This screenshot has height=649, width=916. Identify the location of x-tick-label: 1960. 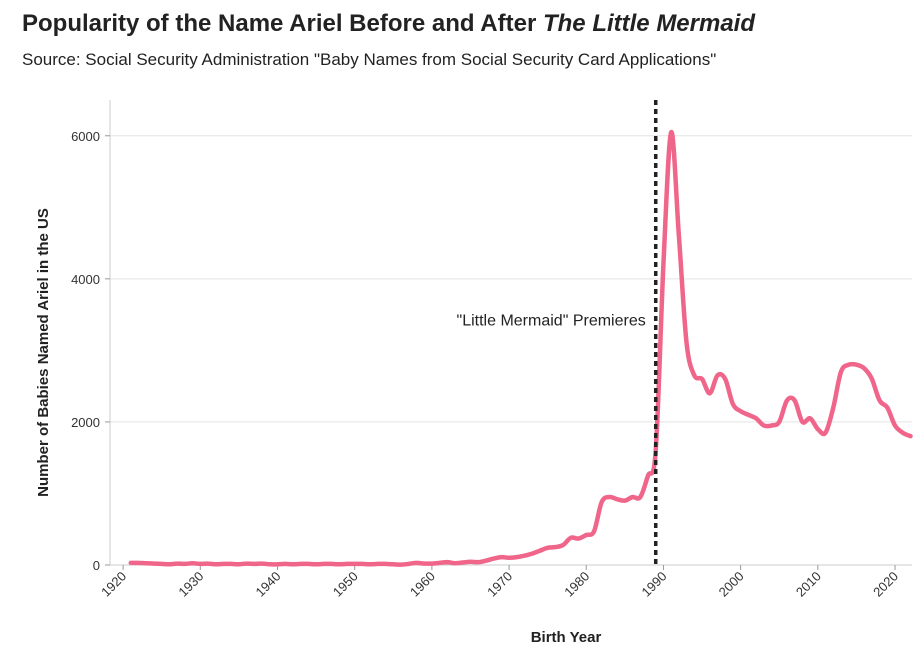
(422, 584).